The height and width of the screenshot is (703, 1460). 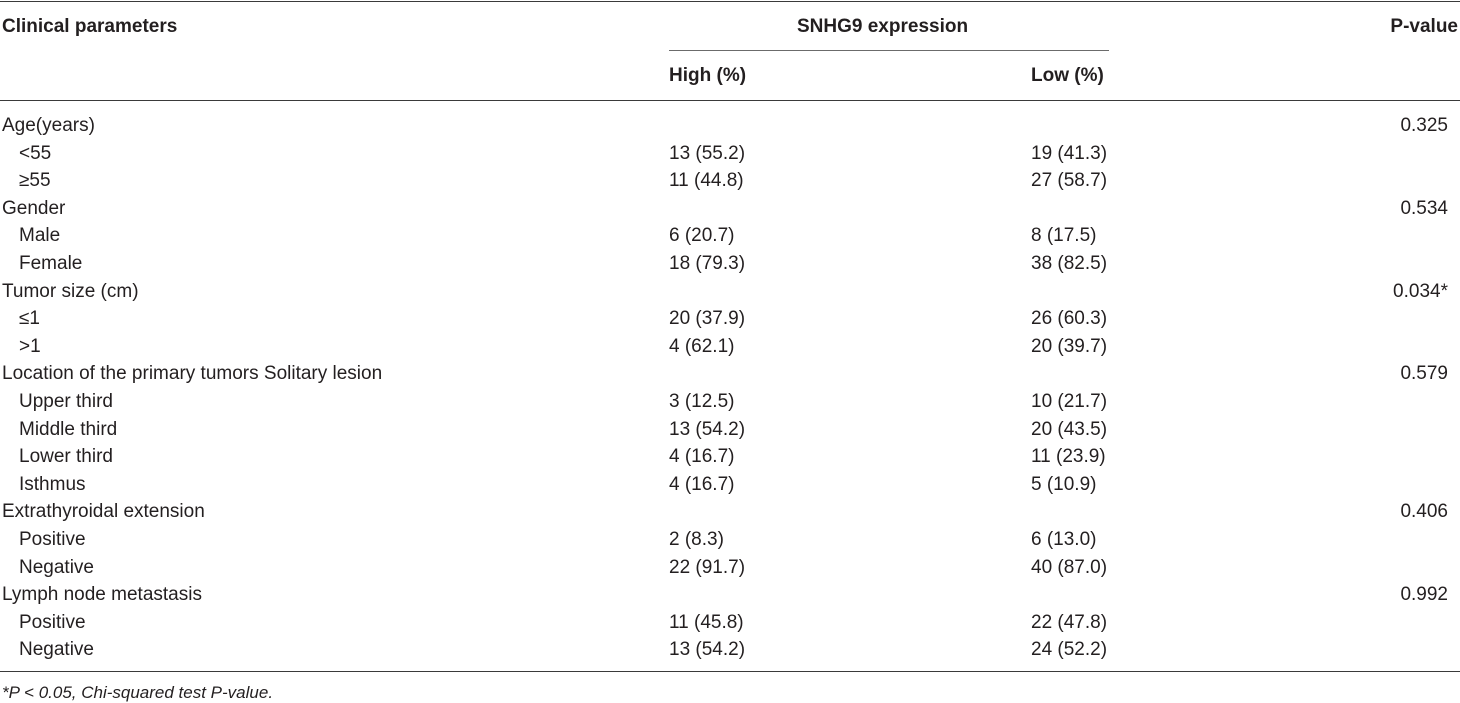 I want to click on table-row: Extrathyroidal extension 0.406, so click(x=730, y=513).